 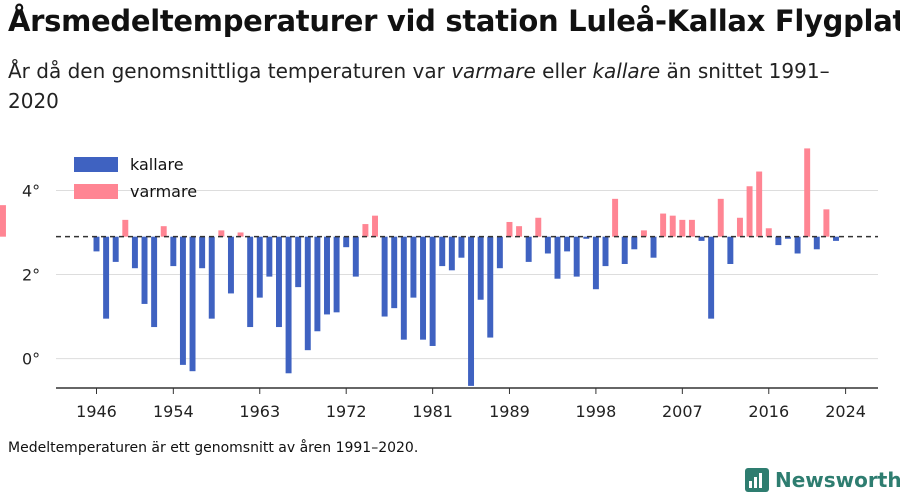 What do you see at coordinates (327, 275) in the screenshot?
I see `bar-1970` at bounding box center [327, 275].